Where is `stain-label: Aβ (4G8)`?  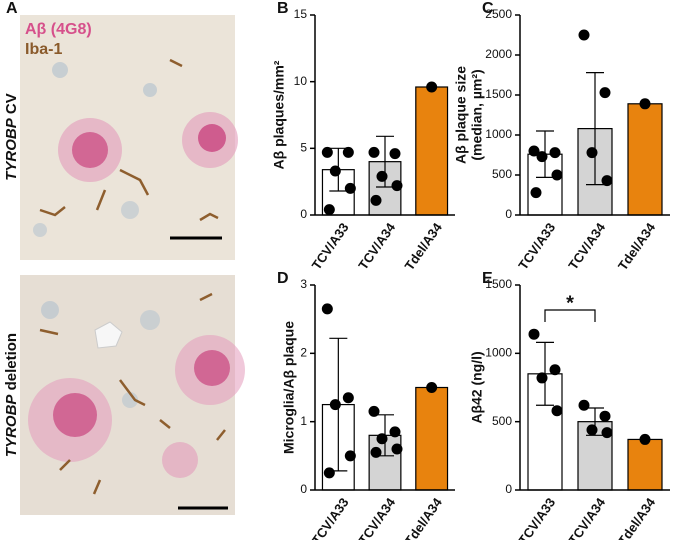 stain-label: Aβ (4G8) is located at coordinates (58, 29).